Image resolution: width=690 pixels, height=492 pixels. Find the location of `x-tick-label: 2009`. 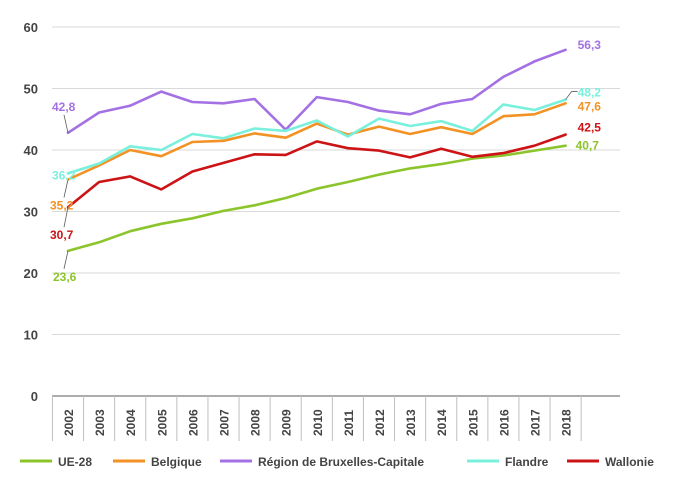

x-tick-label: 2009 is located at coordinates (287, 422).